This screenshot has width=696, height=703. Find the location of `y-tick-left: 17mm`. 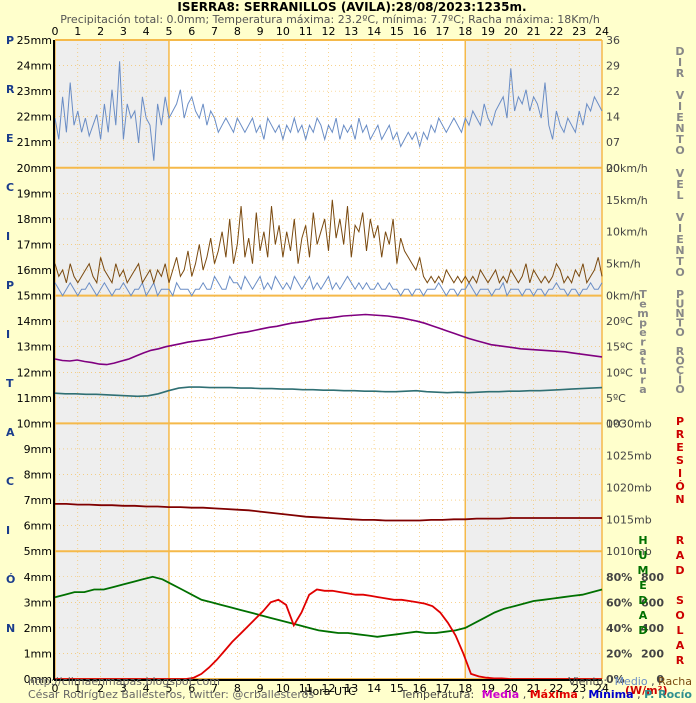

y-tick-left: 17mm is located at coordinates (34, 244).